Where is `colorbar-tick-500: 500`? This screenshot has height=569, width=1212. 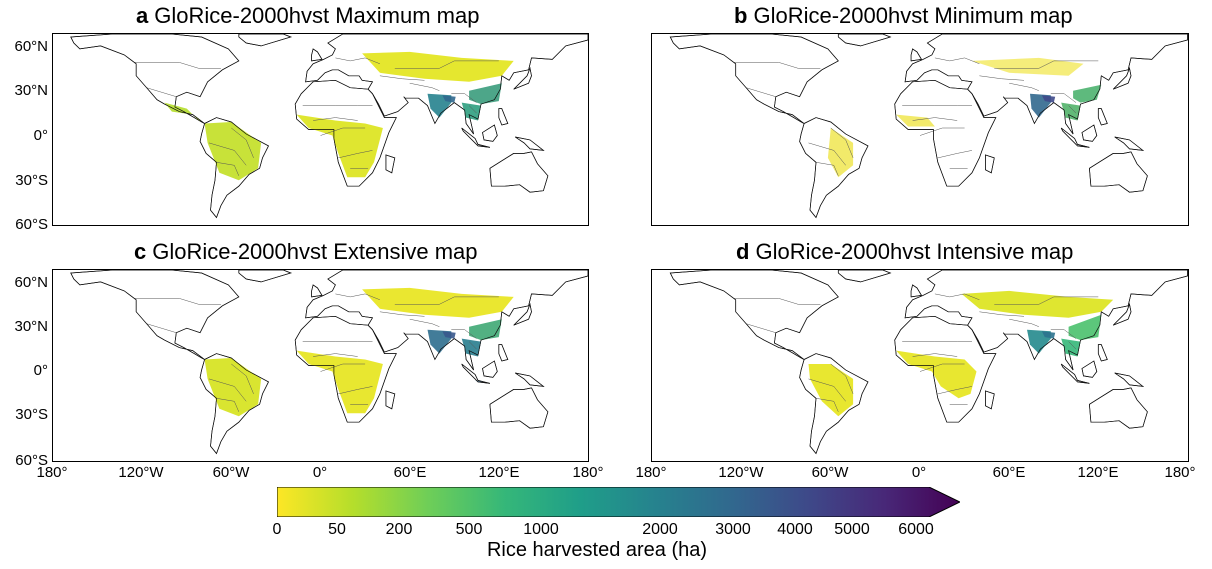 colorbar-tick-500: 500 is located at coordinates (469, 529).